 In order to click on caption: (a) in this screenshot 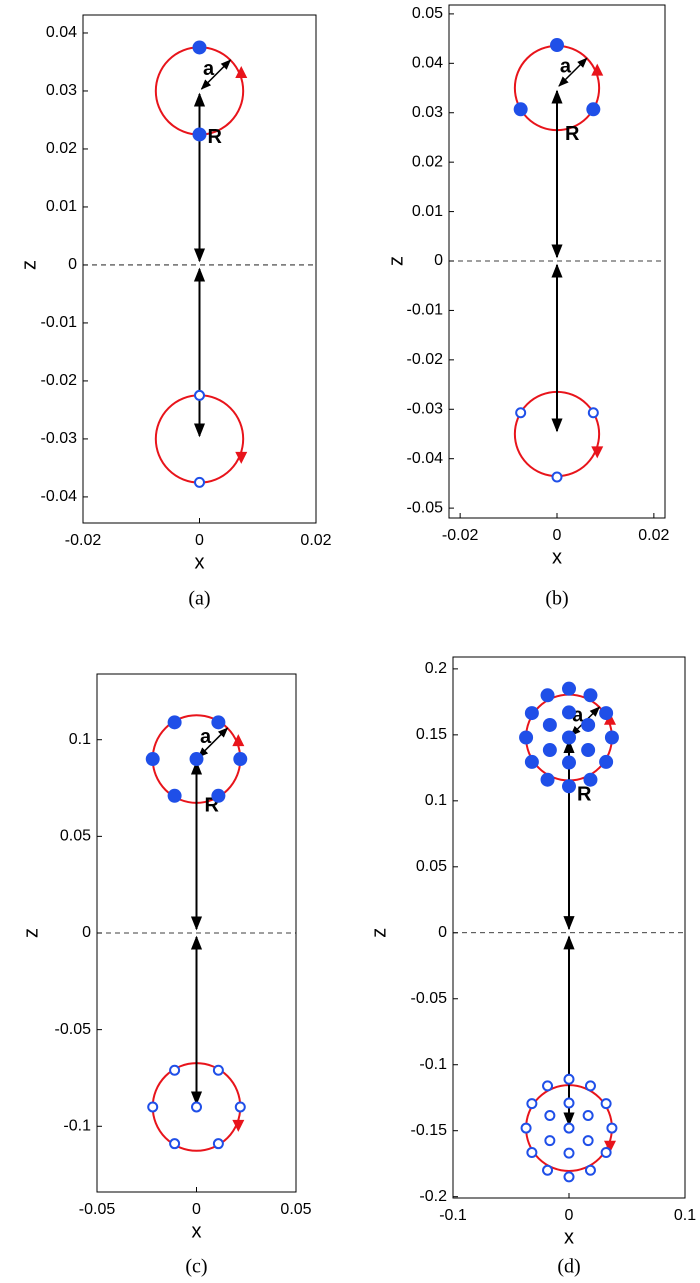, I will do `click(199, 599)`.